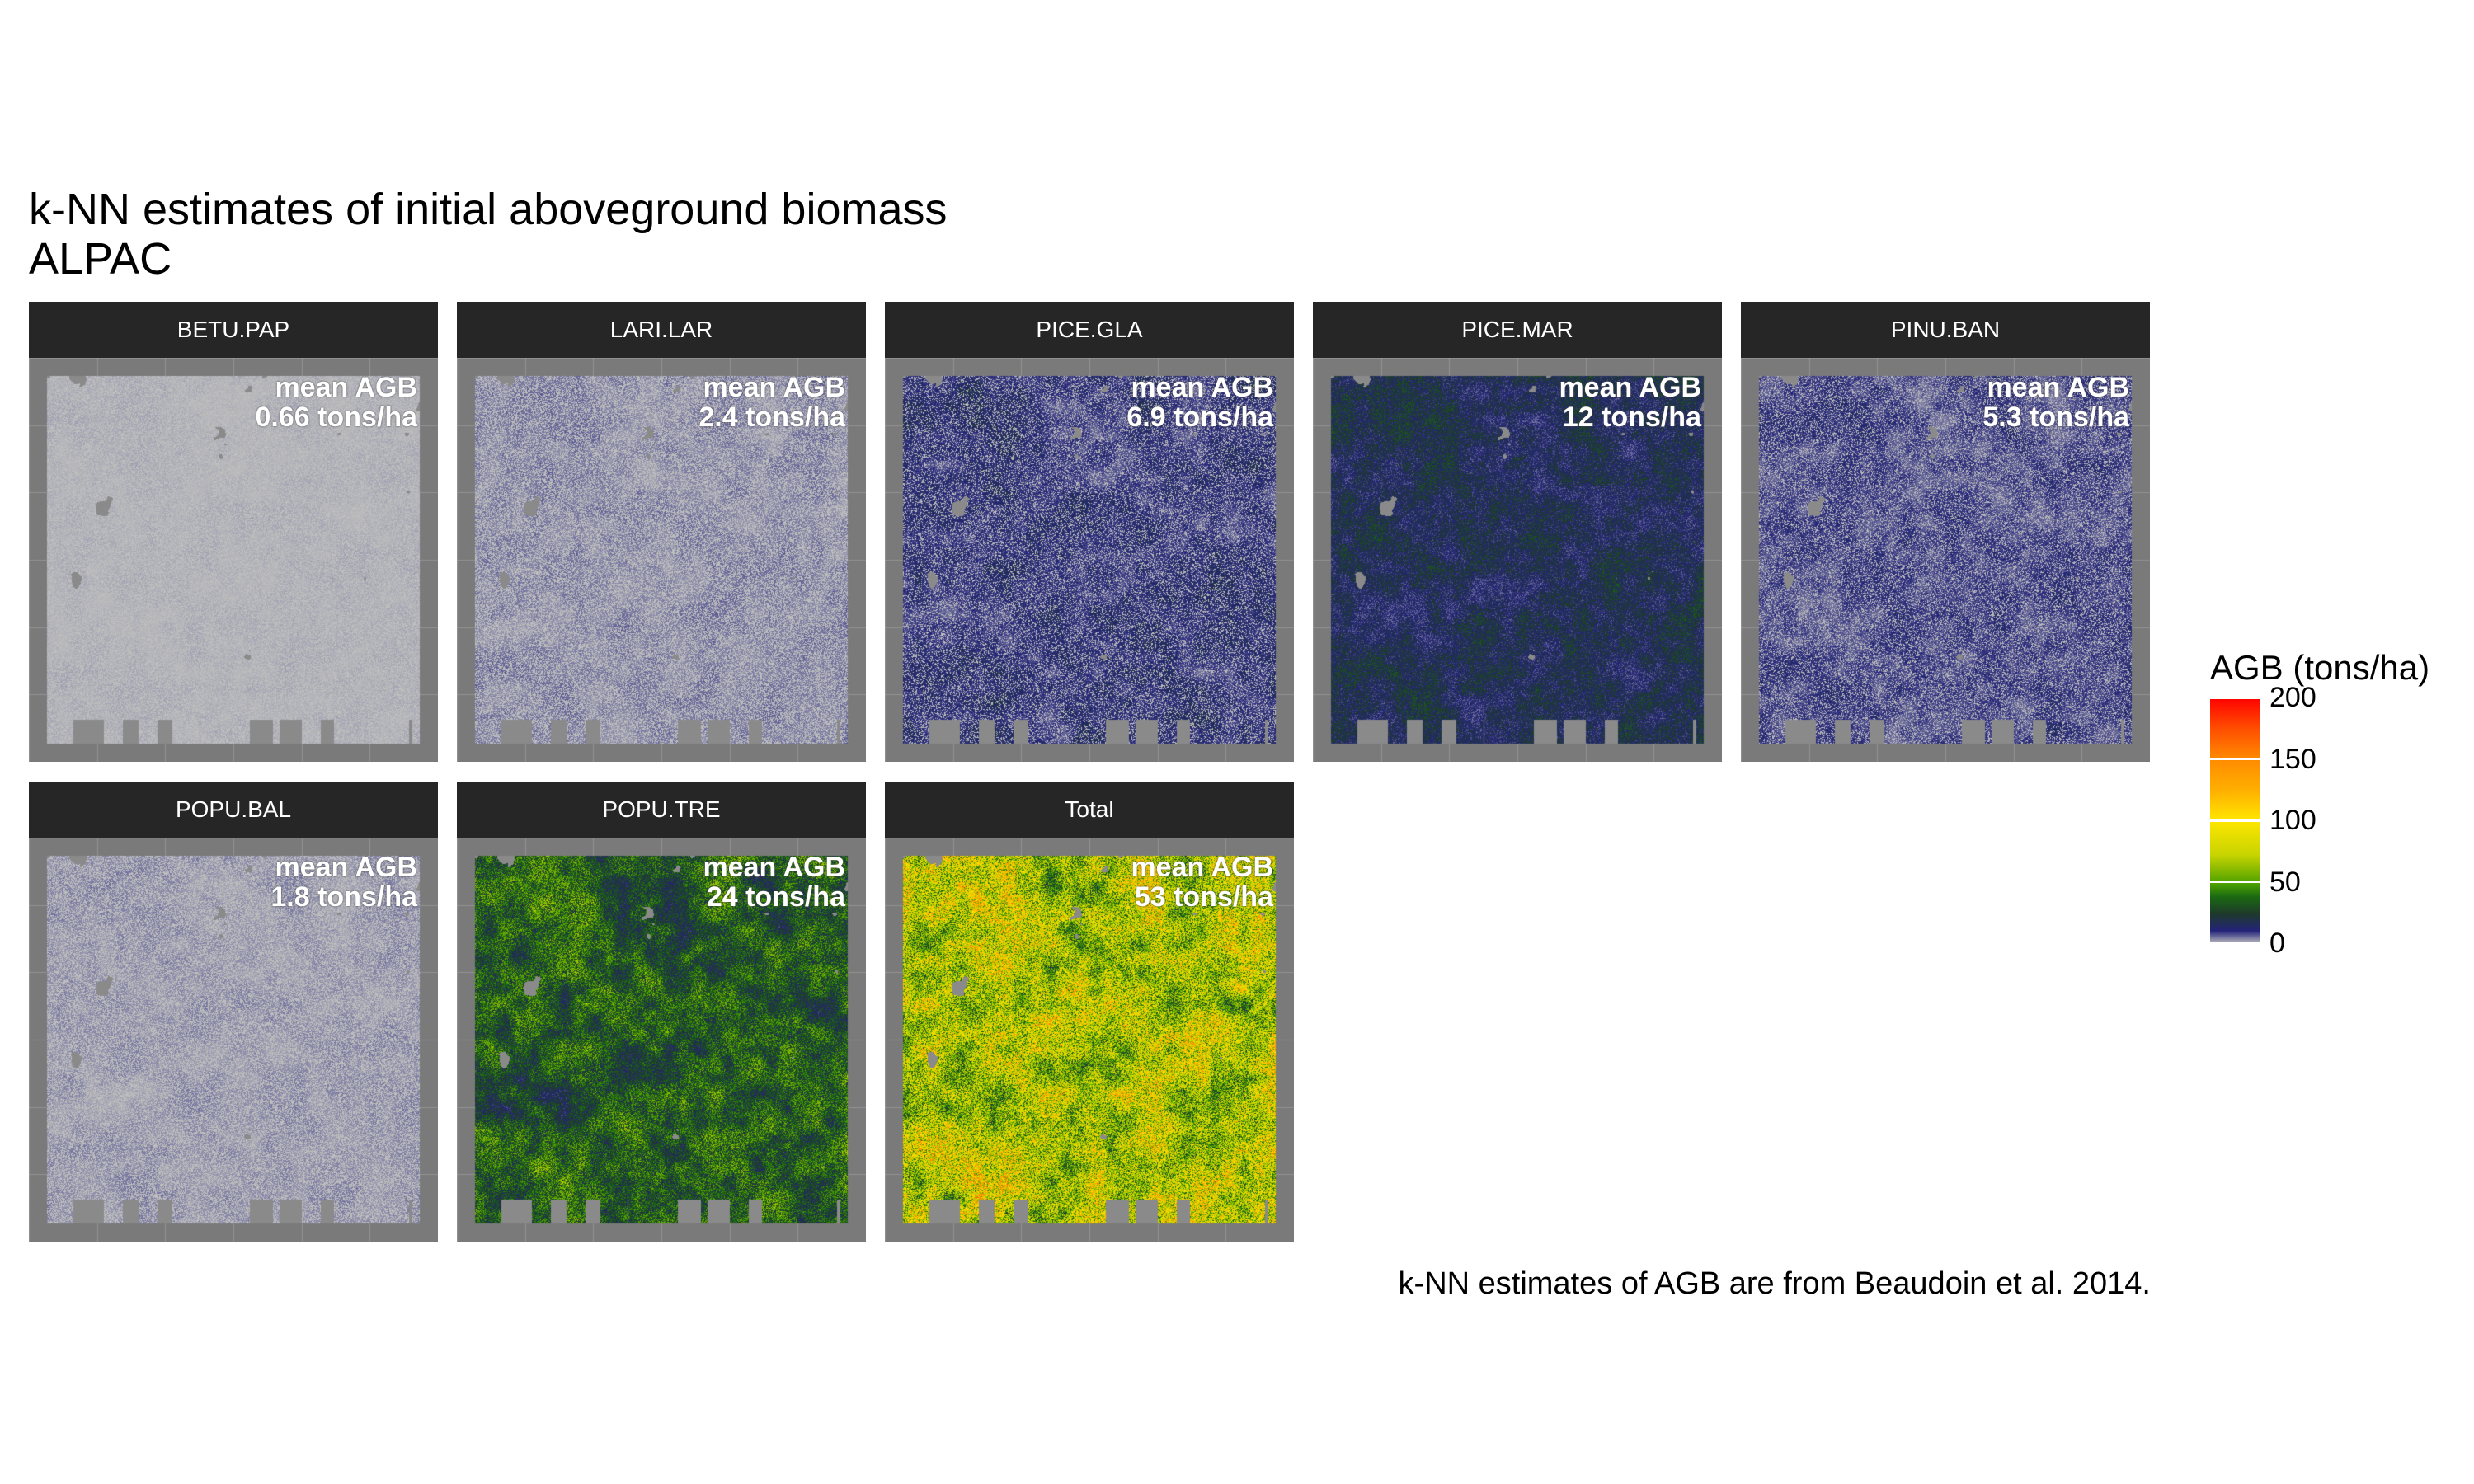 Image resolution: width=2474 pixels, height=1484 pixels. I want to click on facet-strip-label: LARI.LAR, so click(661, 330).